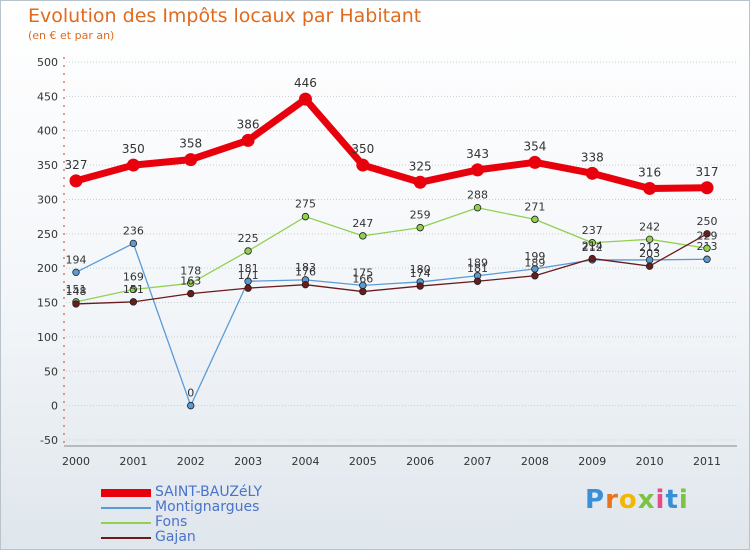  Describe the element at coordinates (477, 154) in the screenshot. I see `data-label: 343` at that location.